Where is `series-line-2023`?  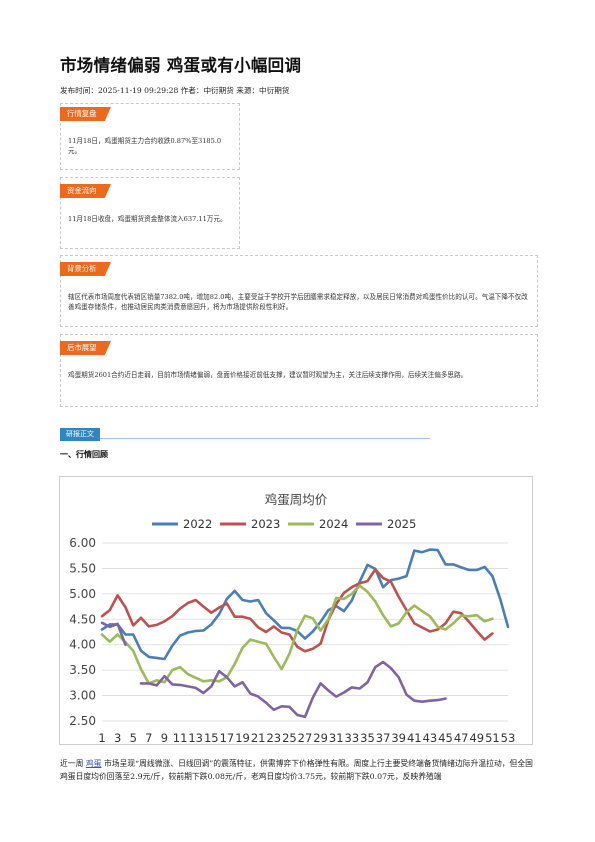
series-line-2023 is located at coordinates (297, 610).